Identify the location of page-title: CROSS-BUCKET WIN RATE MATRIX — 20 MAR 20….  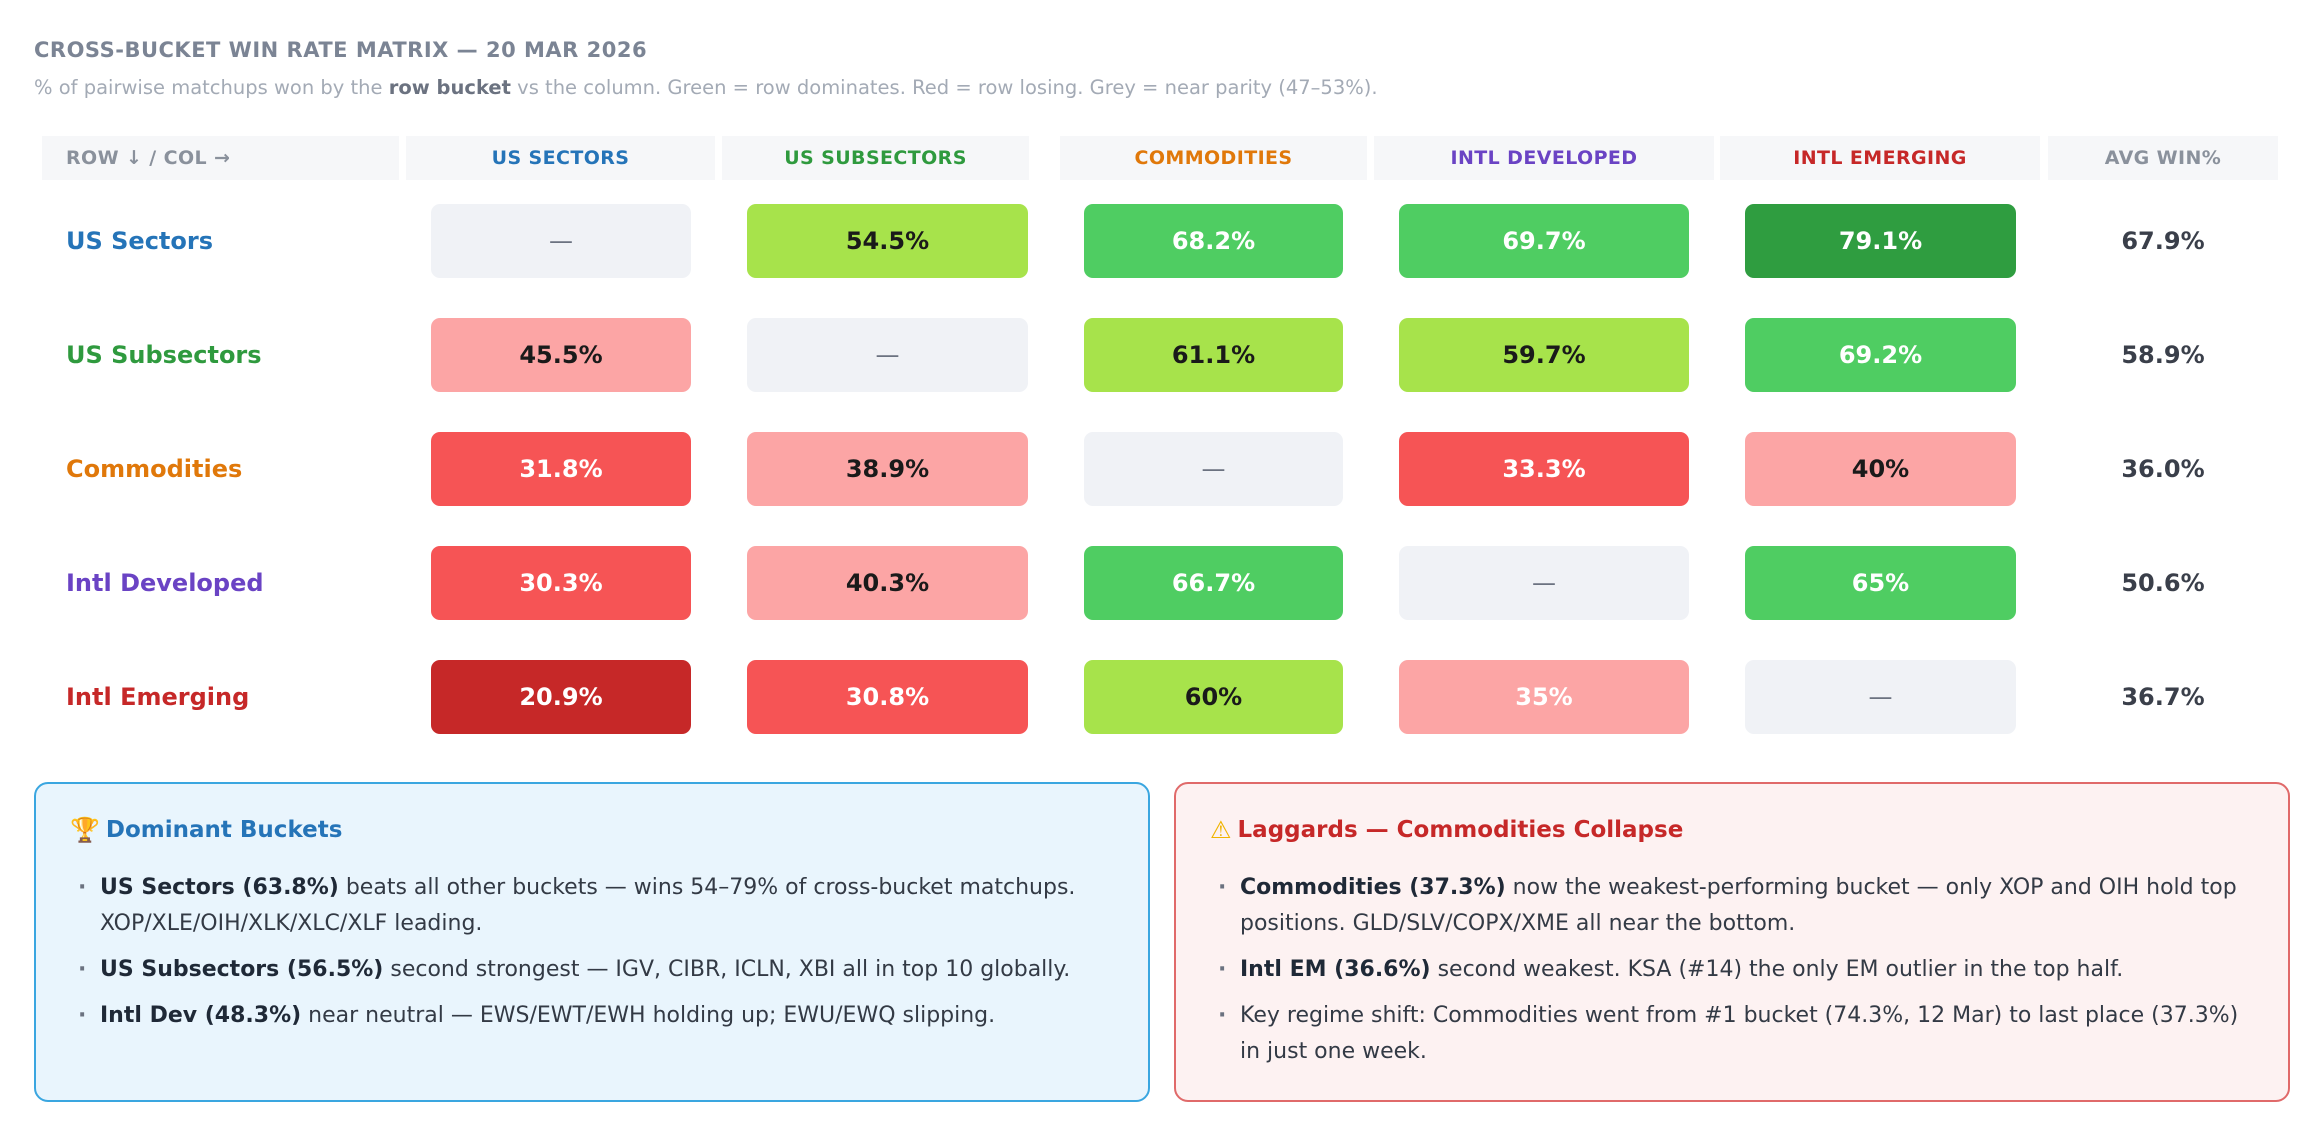
(341, 50).